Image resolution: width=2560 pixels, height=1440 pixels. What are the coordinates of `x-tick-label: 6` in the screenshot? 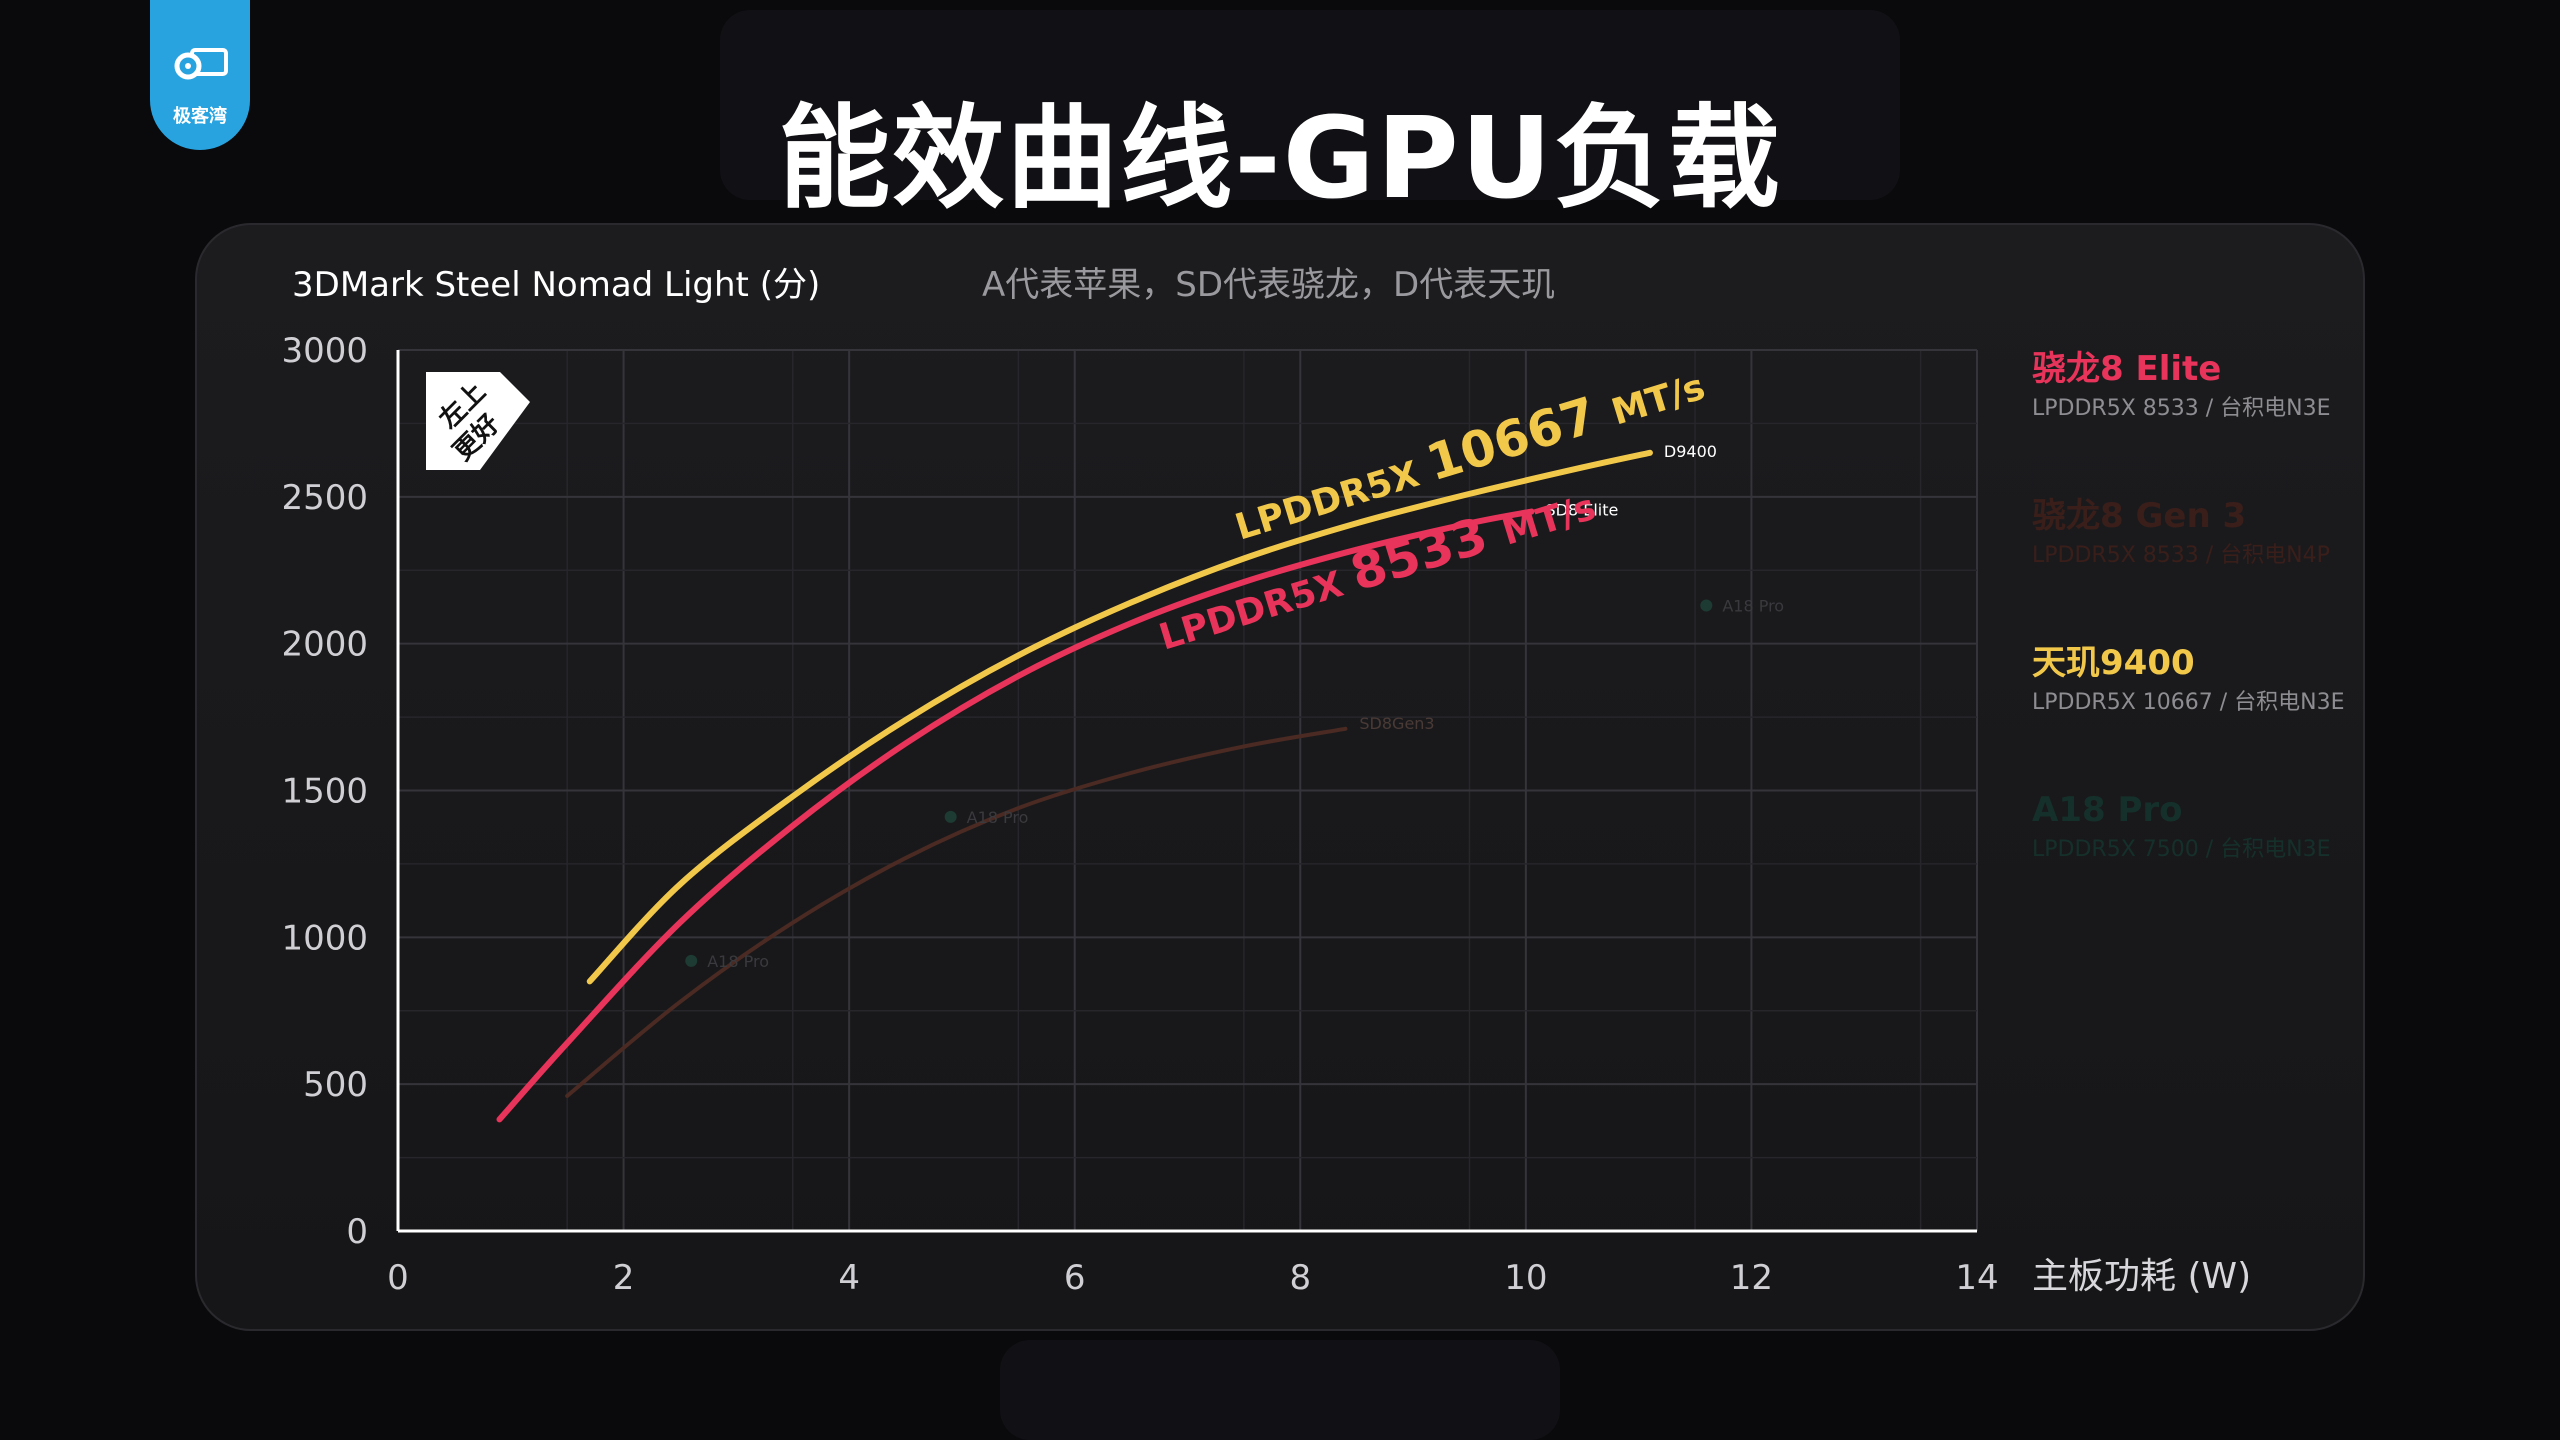 It's located at (1075, 1278).